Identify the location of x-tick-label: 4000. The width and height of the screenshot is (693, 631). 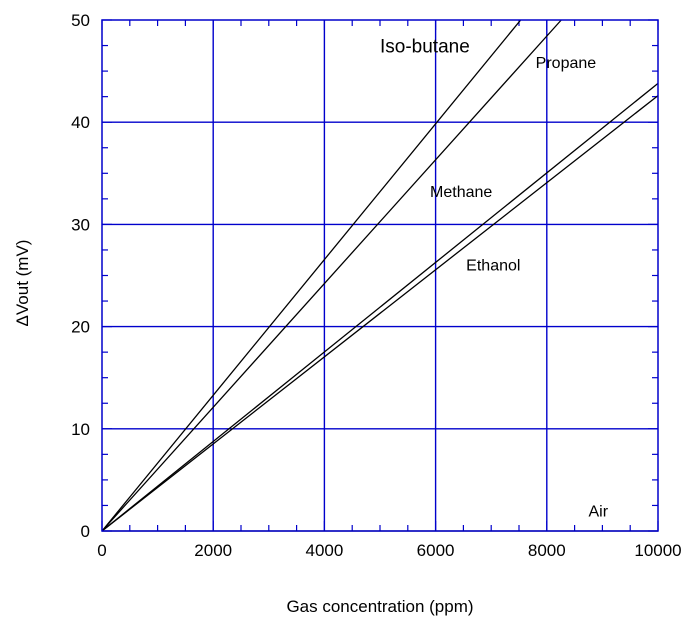
(324, 550).